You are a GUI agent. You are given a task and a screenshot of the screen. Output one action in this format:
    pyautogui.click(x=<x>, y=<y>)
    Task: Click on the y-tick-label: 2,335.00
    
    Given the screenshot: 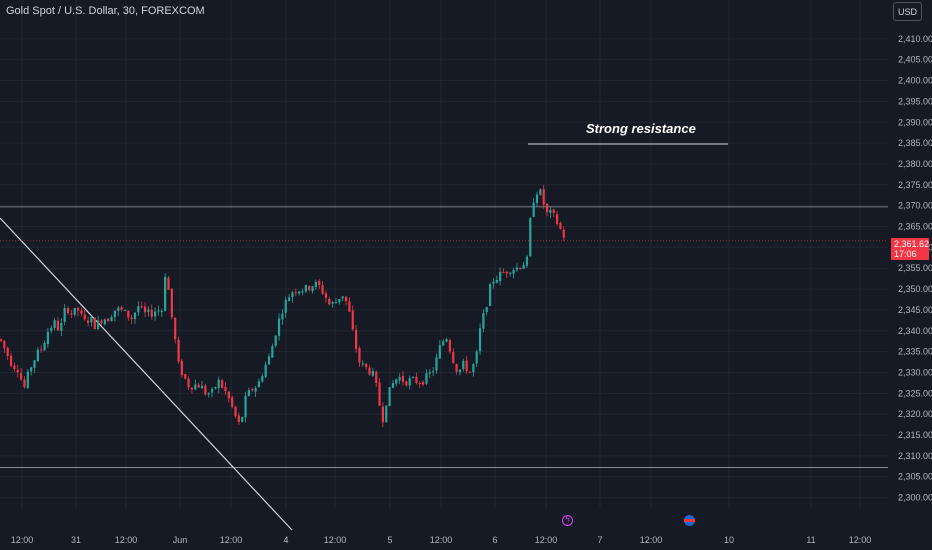 What is the action you would take?
    pyautogui.click(x=915, y=352)
    